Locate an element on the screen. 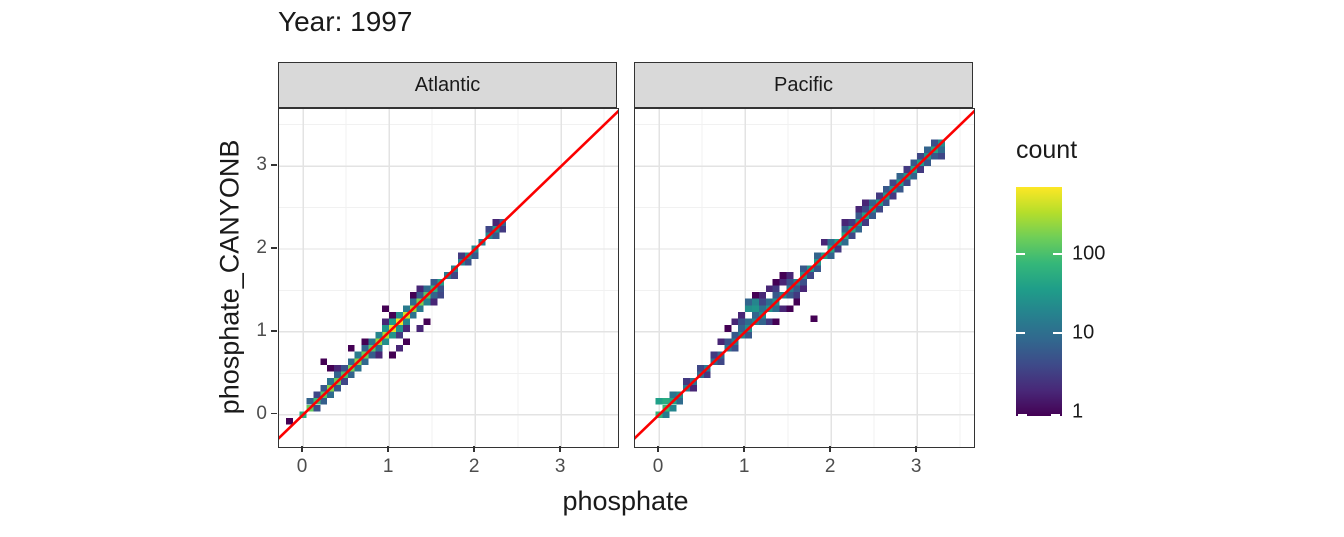  y-tick-label: 3 is located at coordinates (261, 165).